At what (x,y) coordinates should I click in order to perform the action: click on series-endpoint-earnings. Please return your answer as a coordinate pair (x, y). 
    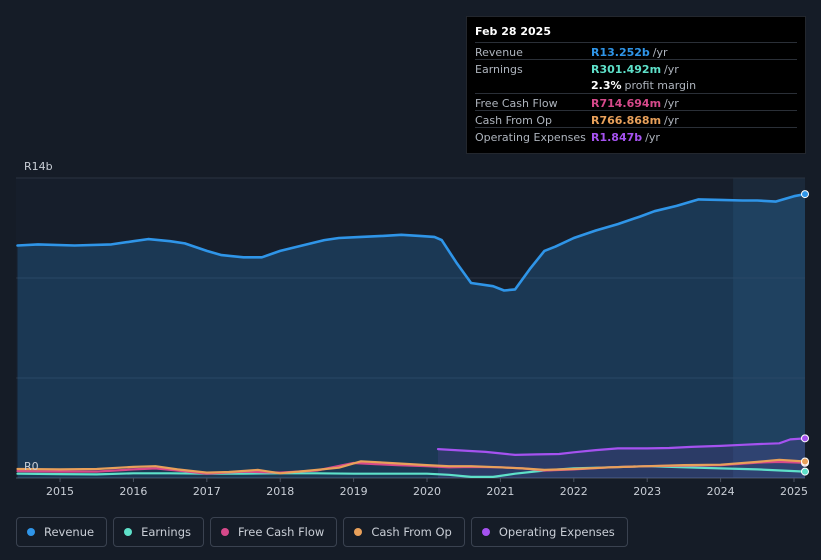
    Looking at the image, I should click on (805, 471).